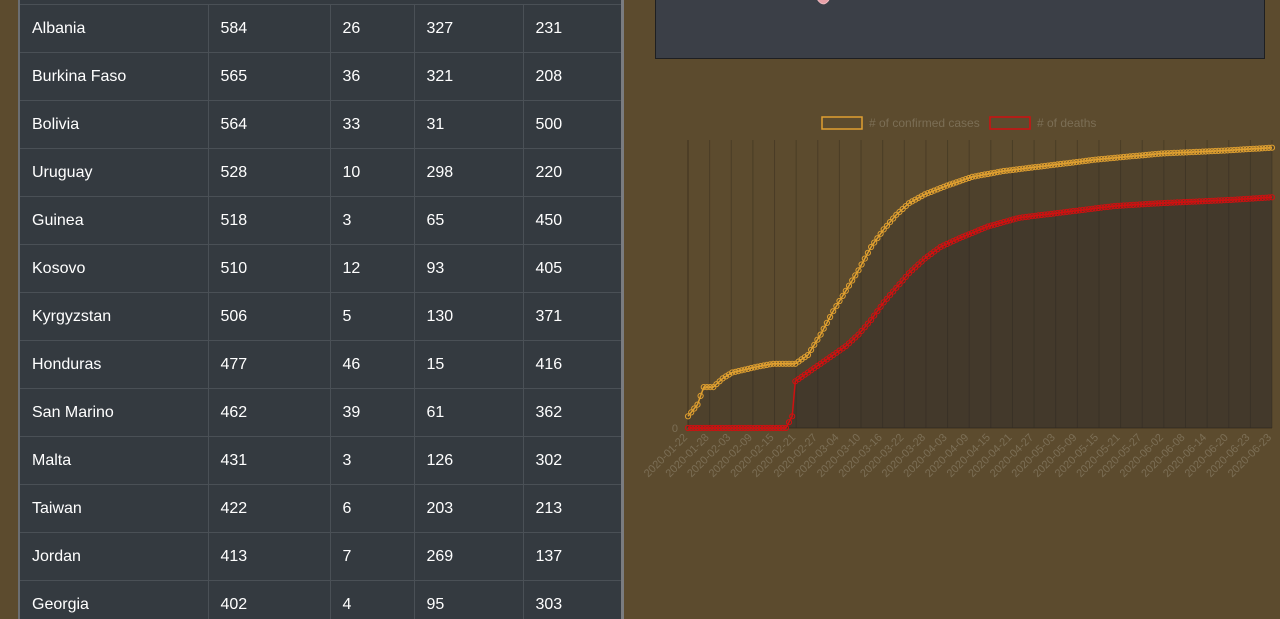  Describe the element at coordinates (320, 268) in the screenshot. I see `table-row: Kosovo 510 12 93 405` at that location.